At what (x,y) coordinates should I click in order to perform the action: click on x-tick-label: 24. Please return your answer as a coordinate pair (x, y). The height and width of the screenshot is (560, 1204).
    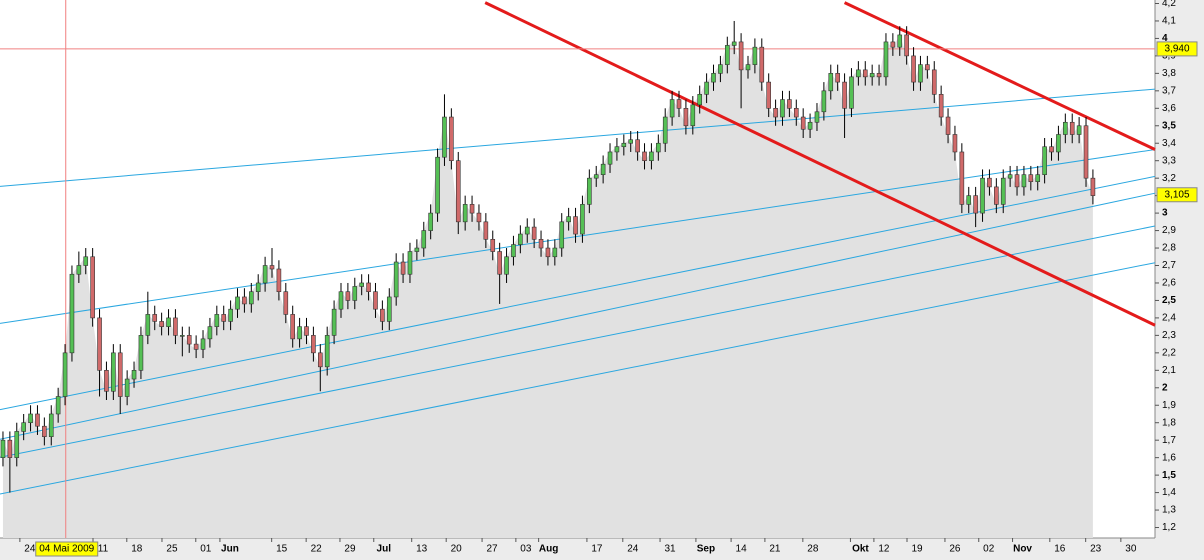
    Looking at the image, I should click on (30, 549).